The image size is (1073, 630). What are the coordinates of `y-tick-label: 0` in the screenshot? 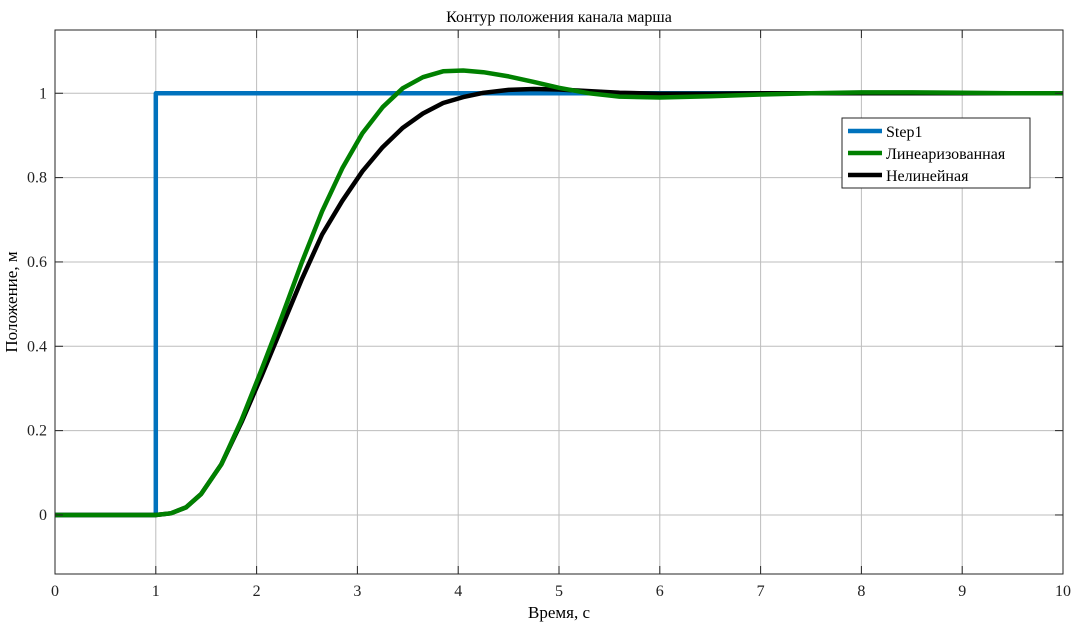 It's located at (43, 515).